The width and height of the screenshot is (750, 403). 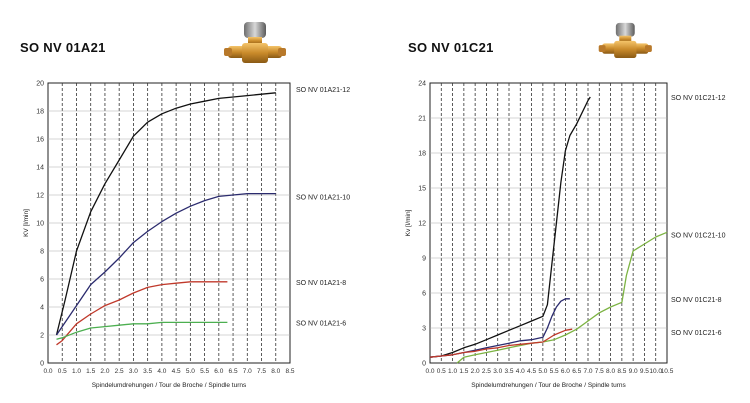 I want to click on y-tick-label: 10, so click(x=40, y=224).